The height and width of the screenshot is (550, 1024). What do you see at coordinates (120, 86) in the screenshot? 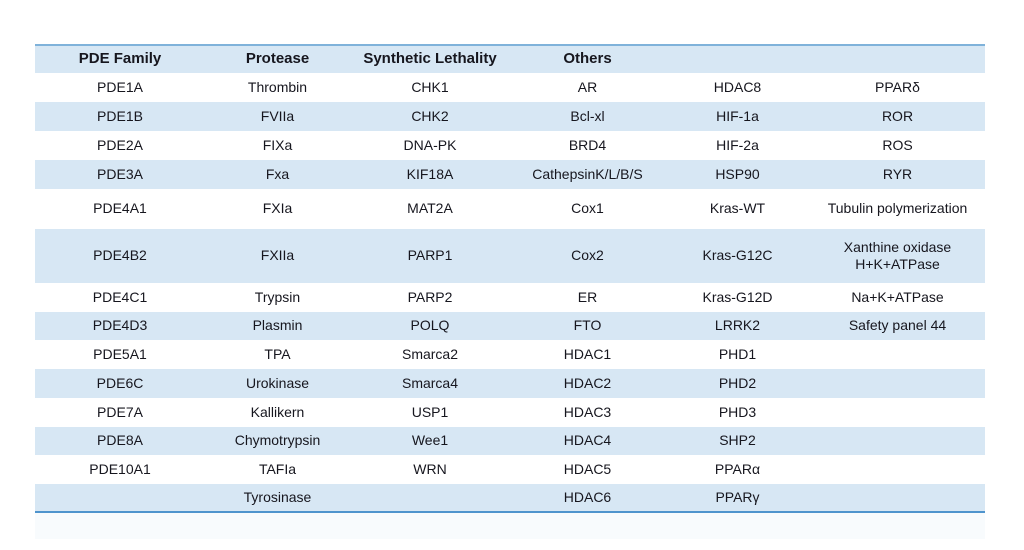
I see `table-cell: PDE1A` at bounding box center [120, 86].